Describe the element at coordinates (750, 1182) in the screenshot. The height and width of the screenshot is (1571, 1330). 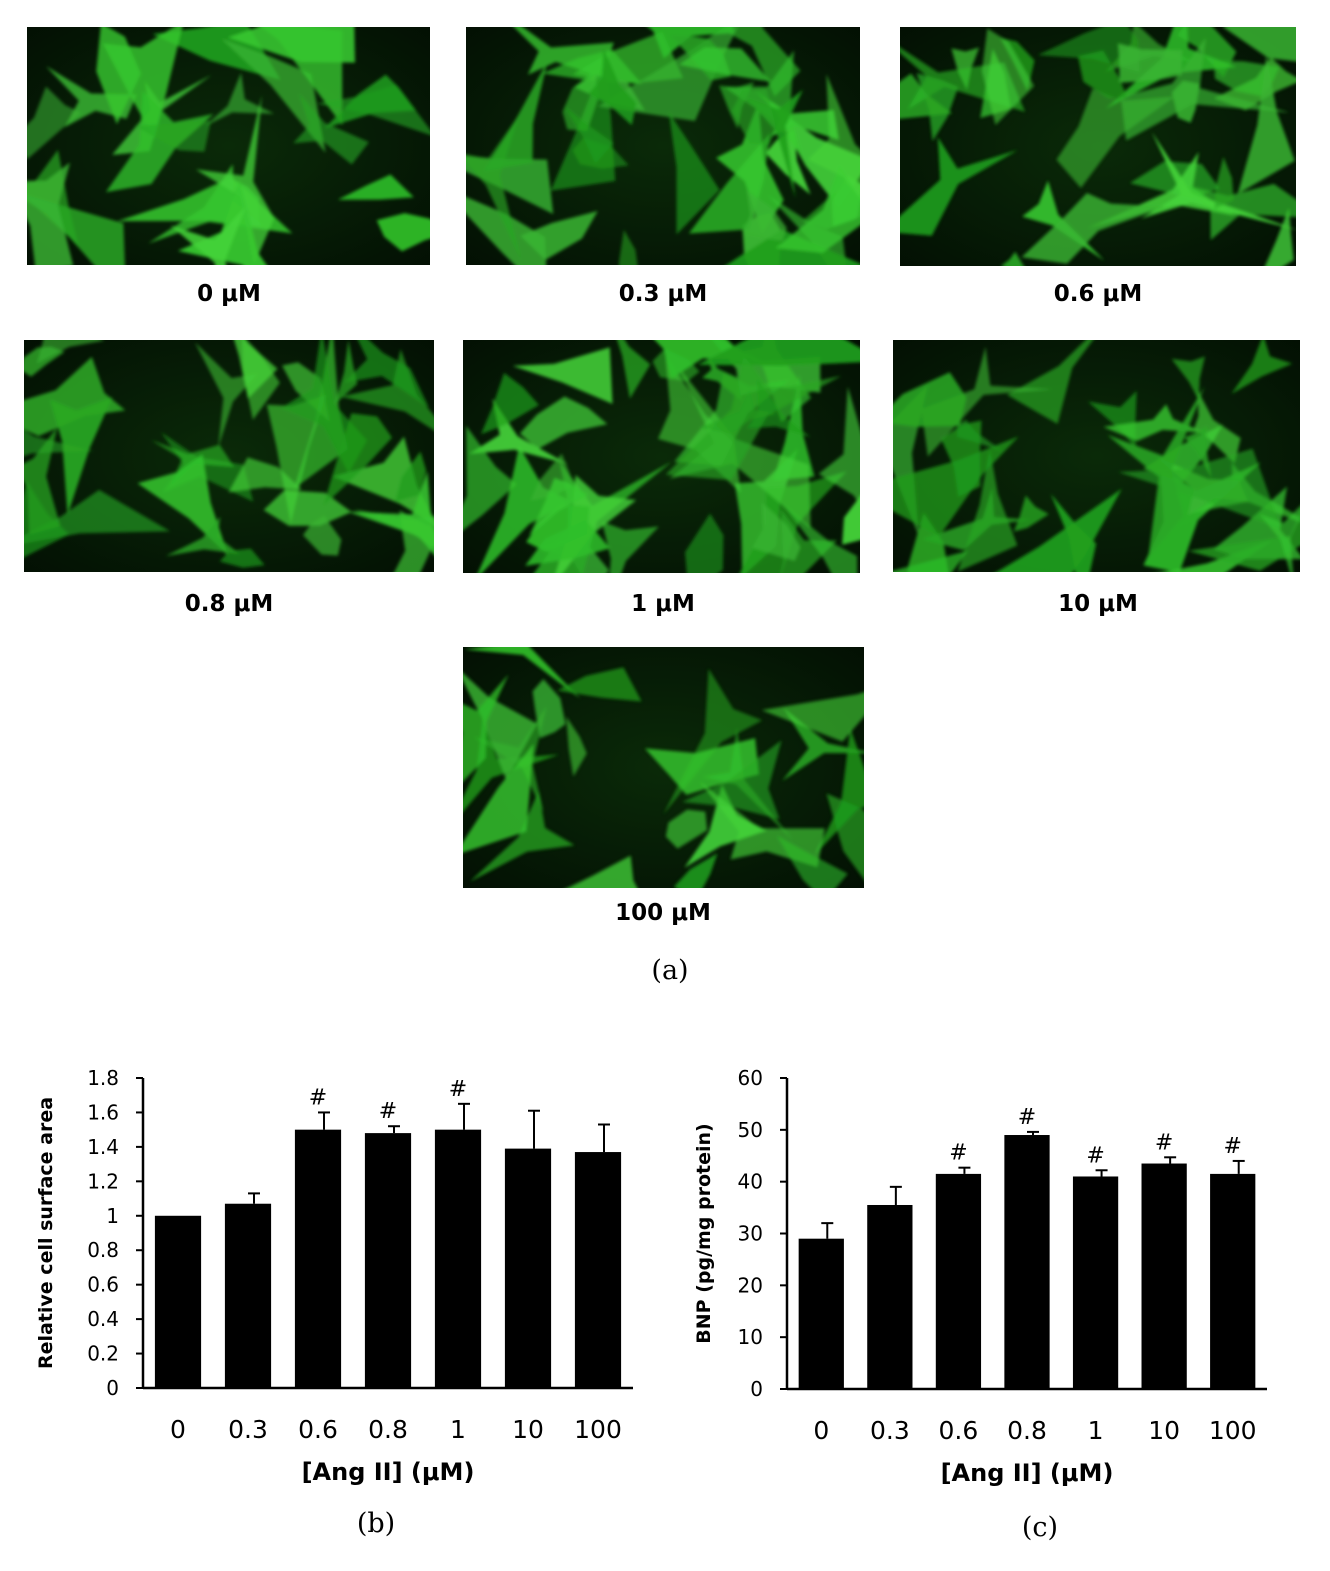
I see `y-tick-label: 40` at that location.